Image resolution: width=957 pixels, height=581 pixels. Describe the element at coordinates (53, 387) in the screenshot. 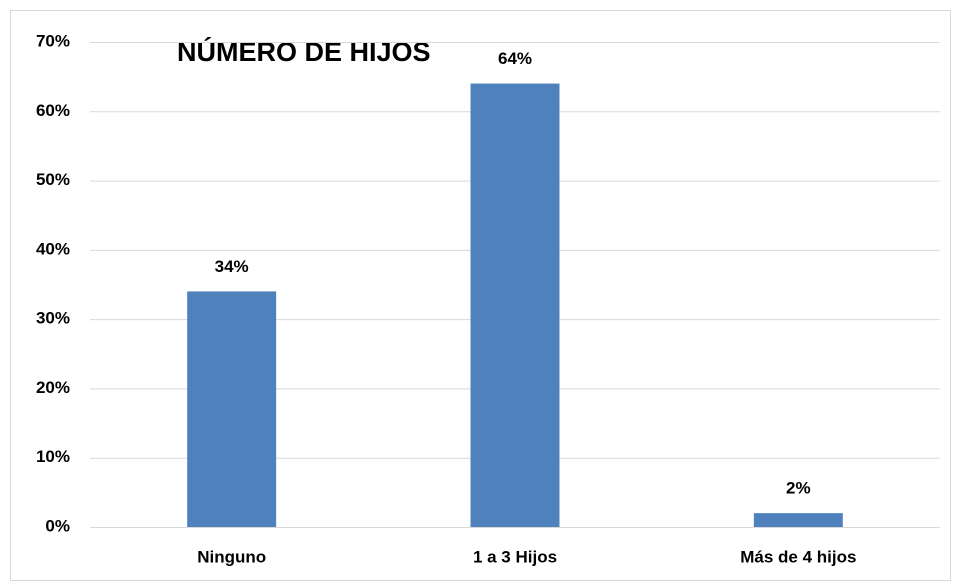

I see `y-tick-label: 20%` at that location.